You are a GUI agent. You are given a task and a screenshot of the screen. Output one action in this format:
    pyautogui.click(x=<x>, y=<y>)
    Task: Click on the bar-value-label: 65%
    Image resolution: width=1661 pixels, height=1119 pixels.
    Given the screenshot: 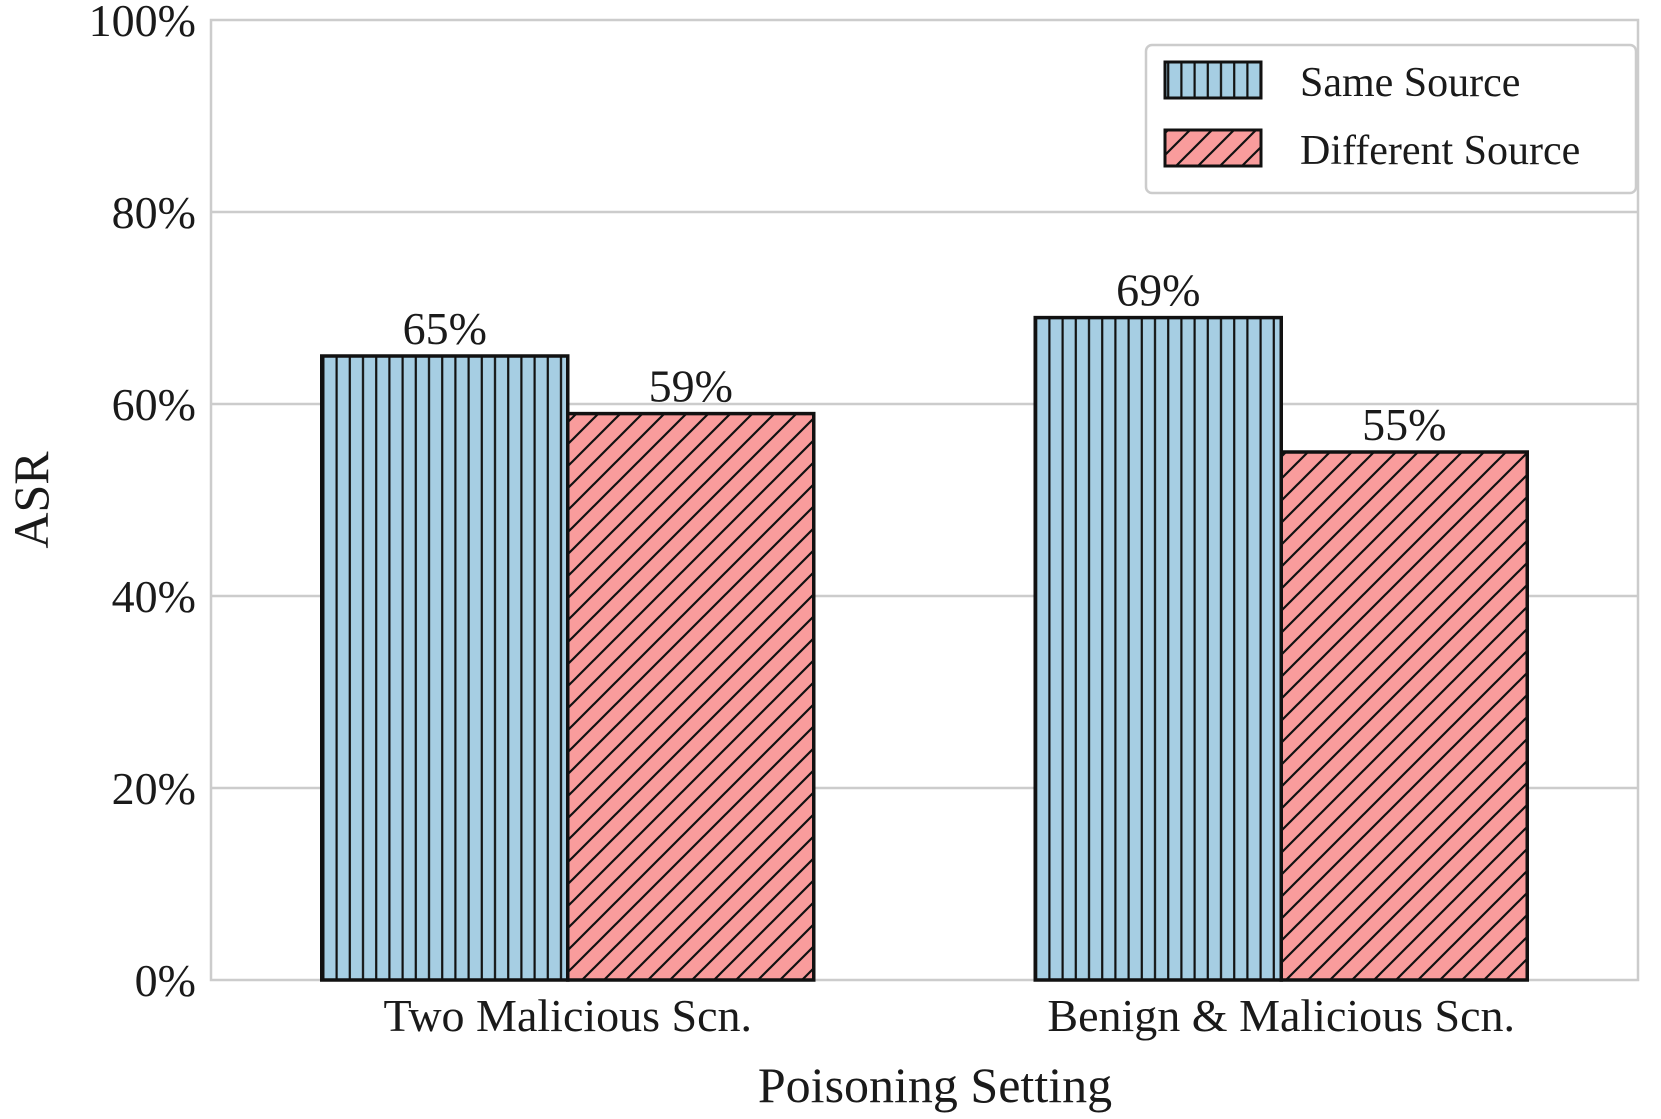 What is the action you would take?
    pyautogui.click(x=445, y=328)
    